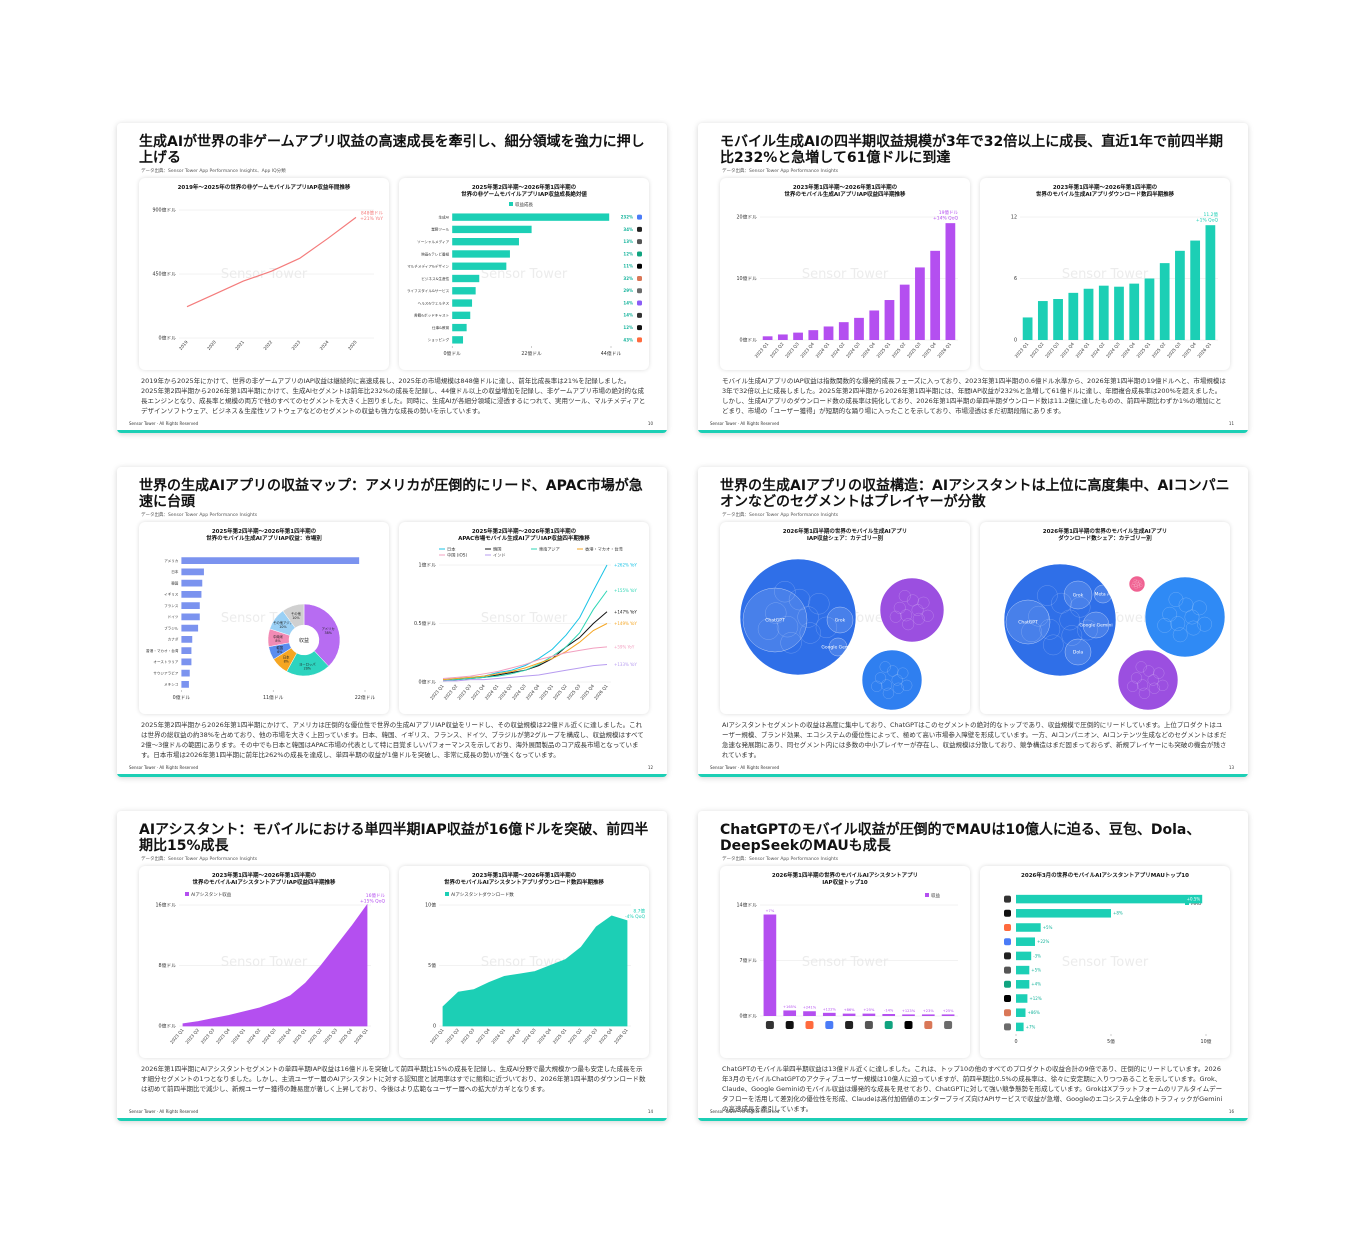  I want to click on x-tick-label: 2024 Q4, so click(284, 1036).